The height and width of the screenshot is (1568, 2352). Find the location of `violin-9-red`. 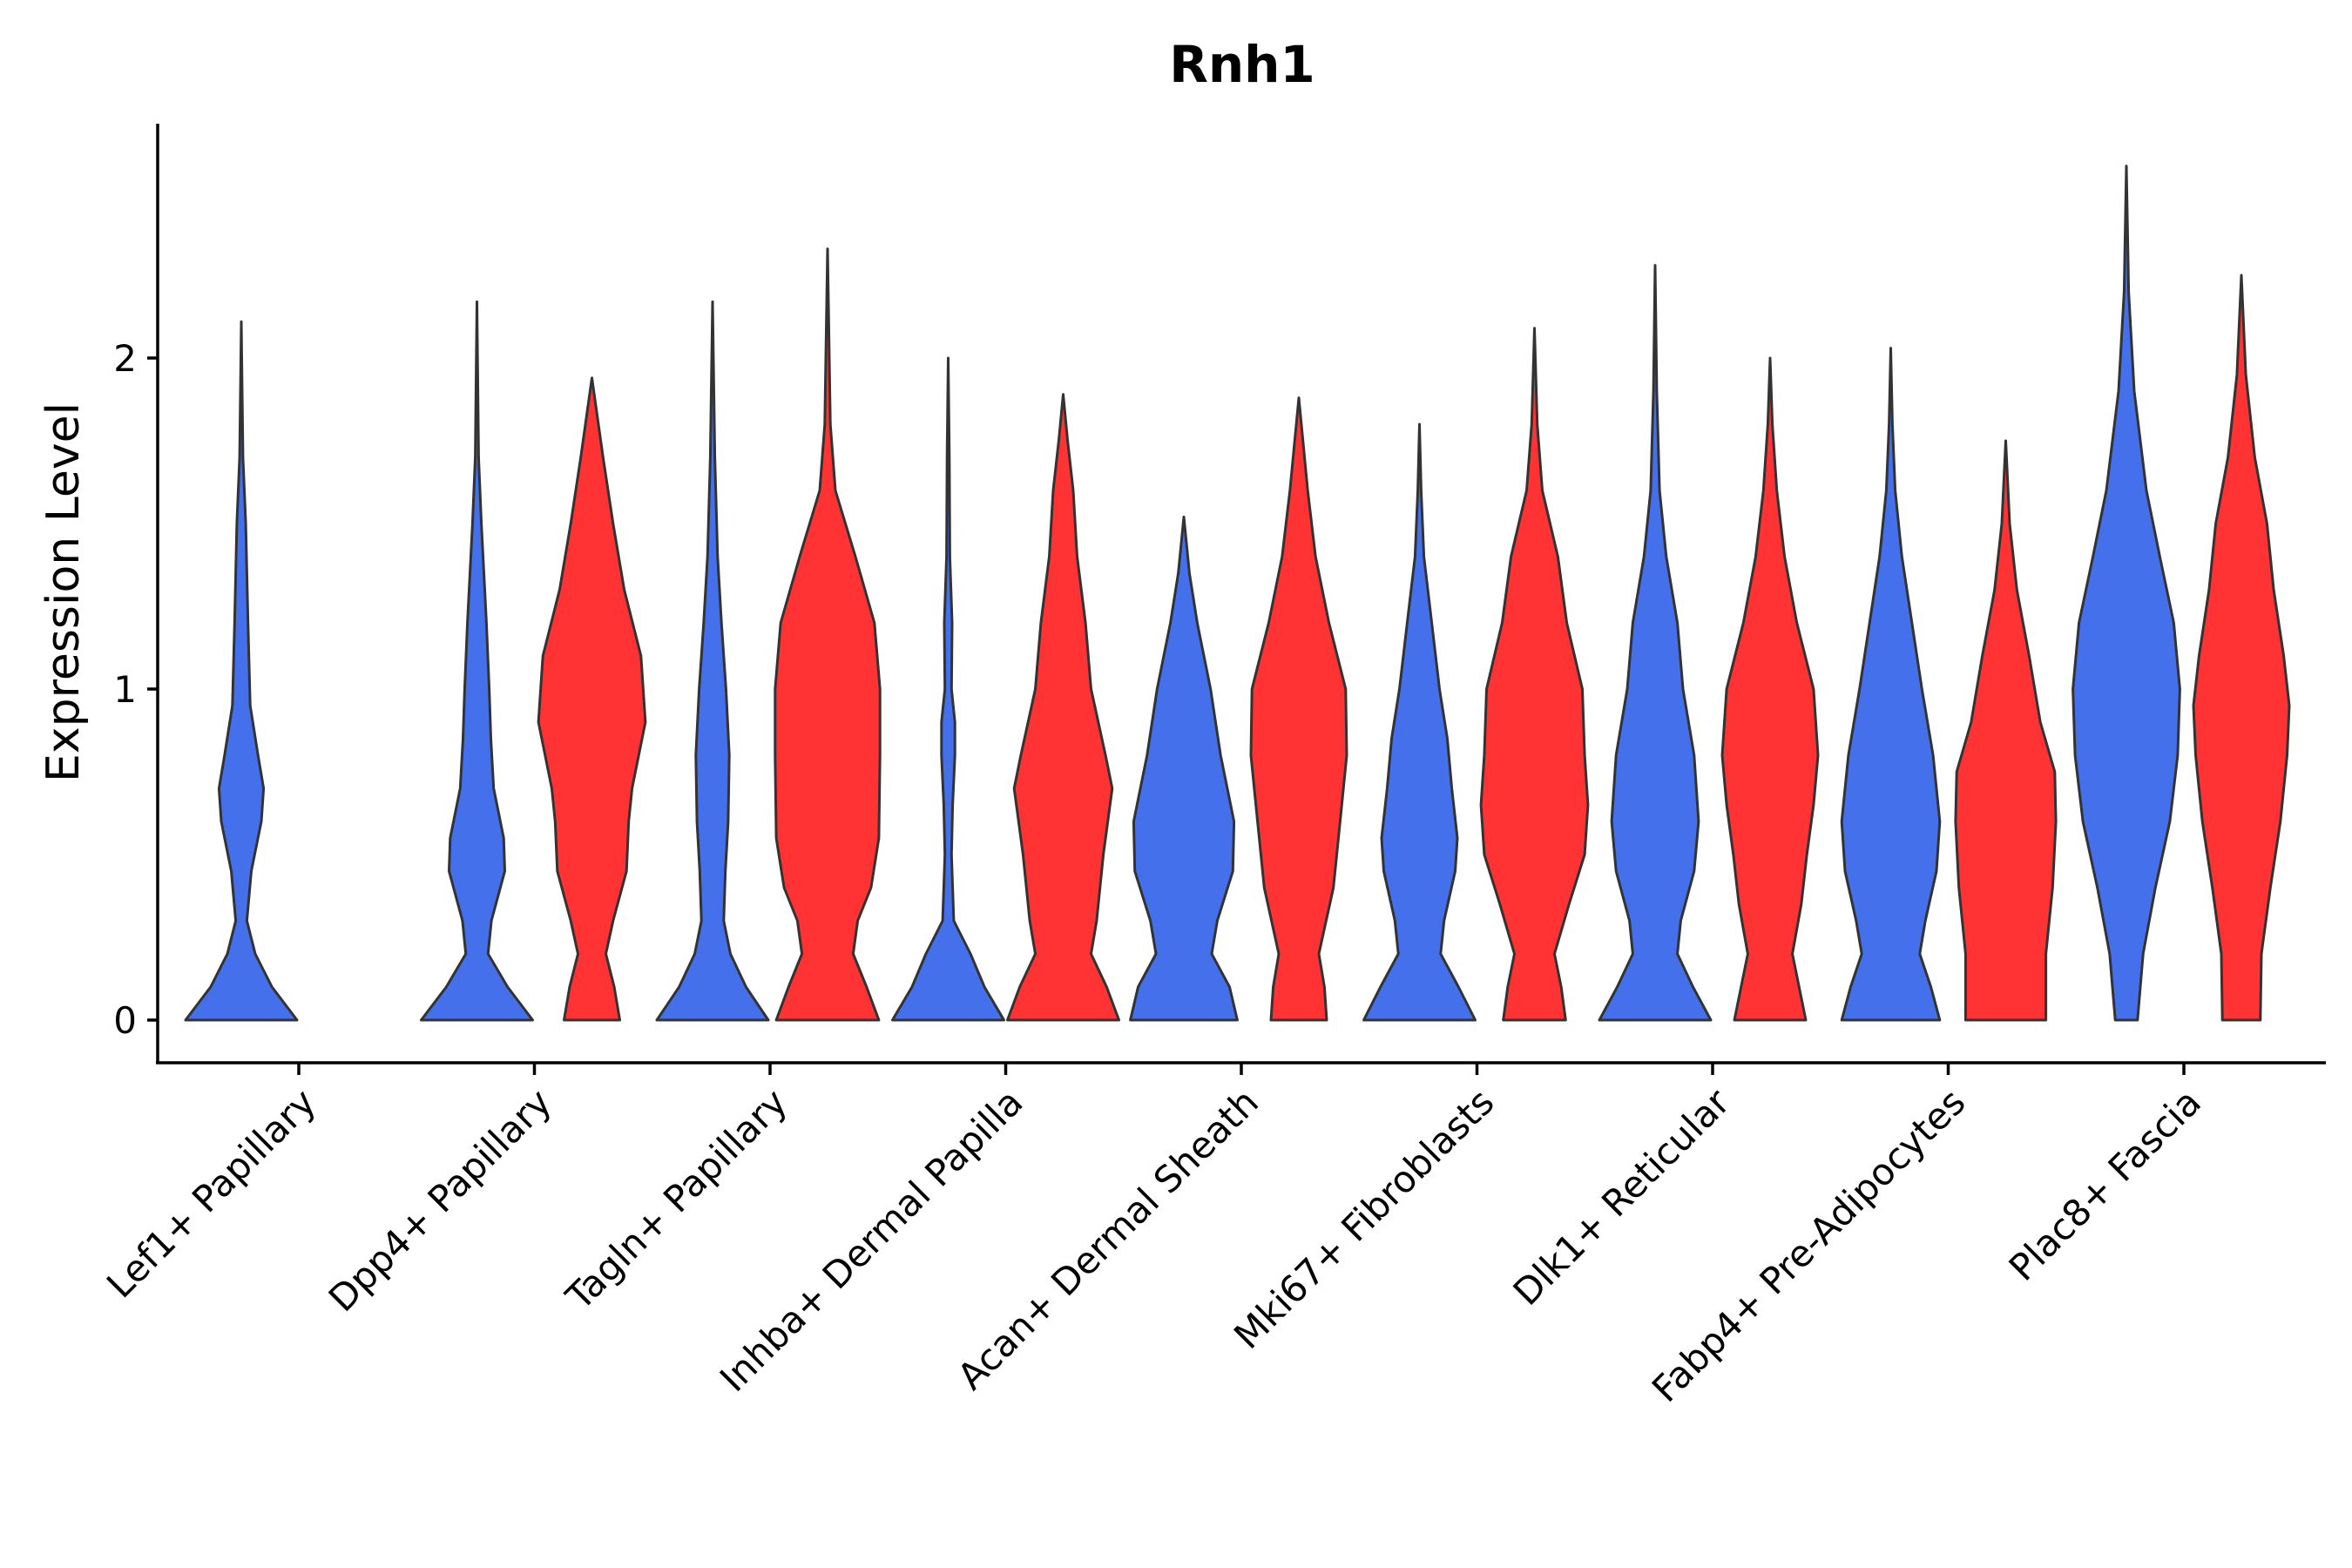

violin-9-red is located at coordinates (2241, 648).